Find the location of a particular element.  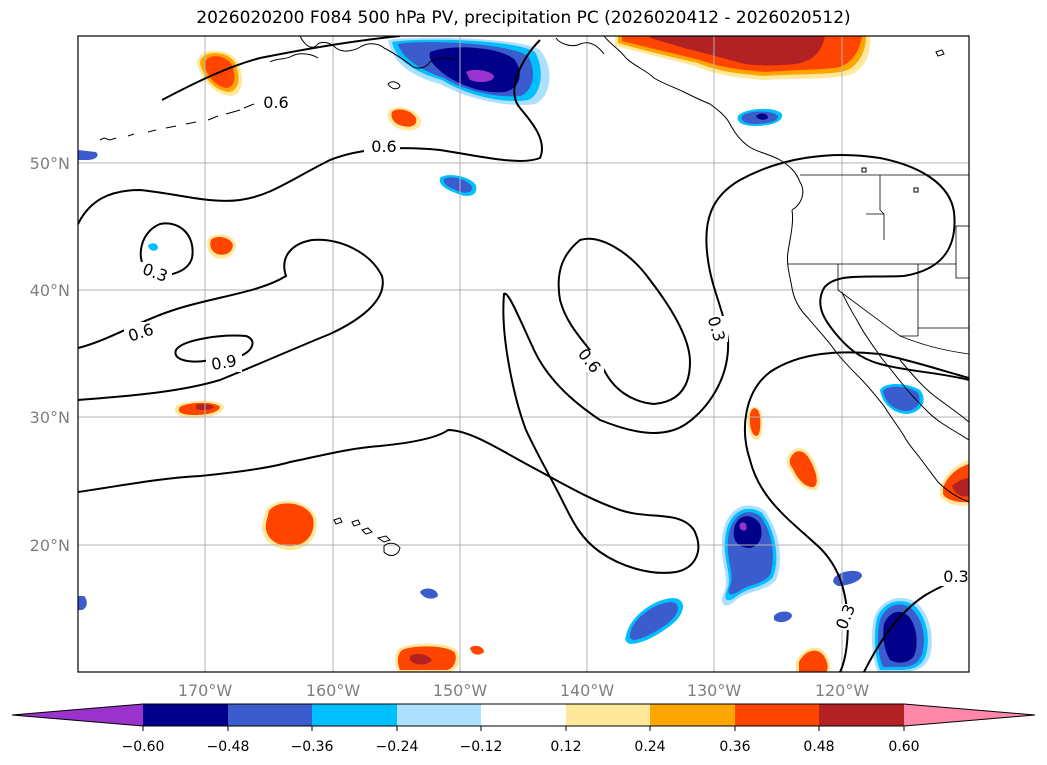

lat-axis: 50°N 40°N 30°N 20°N is located at coordinates (50, 354).